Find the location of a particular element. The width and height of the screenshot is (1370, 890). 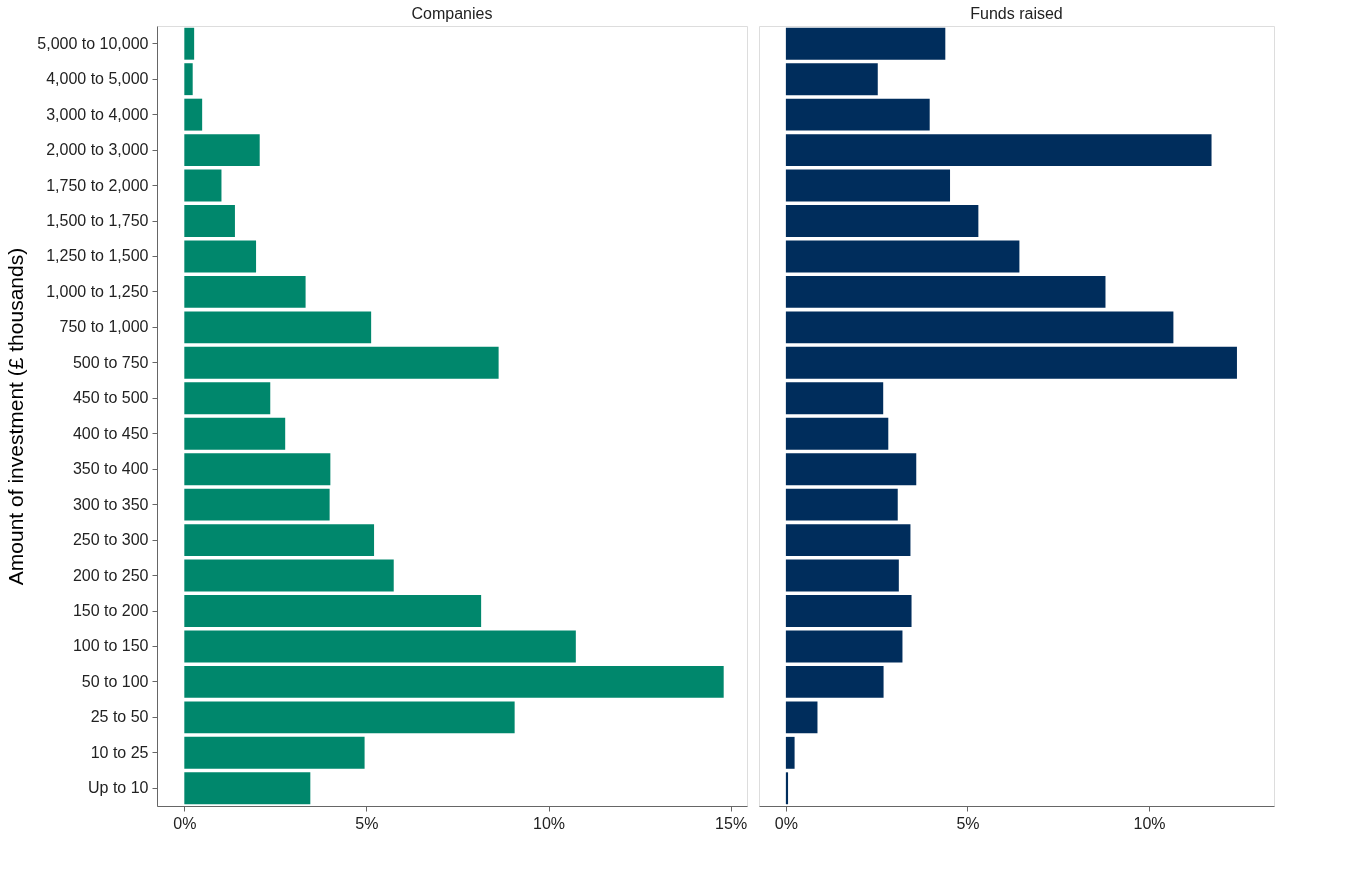

y-tick-label: 2,000 to 3,000 is located at coordinates (97, 150).